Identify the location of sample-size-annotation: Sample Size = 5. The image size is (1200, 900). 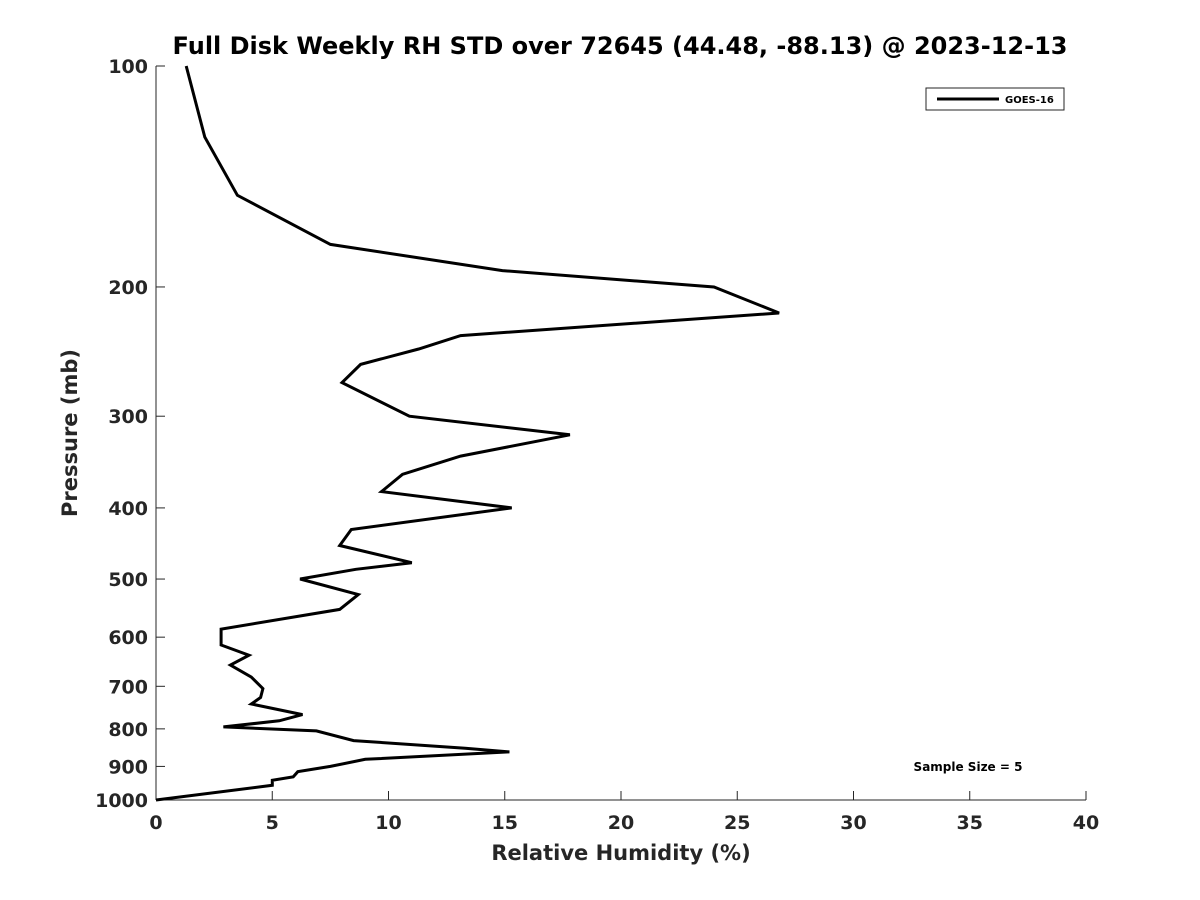
(968, 767).